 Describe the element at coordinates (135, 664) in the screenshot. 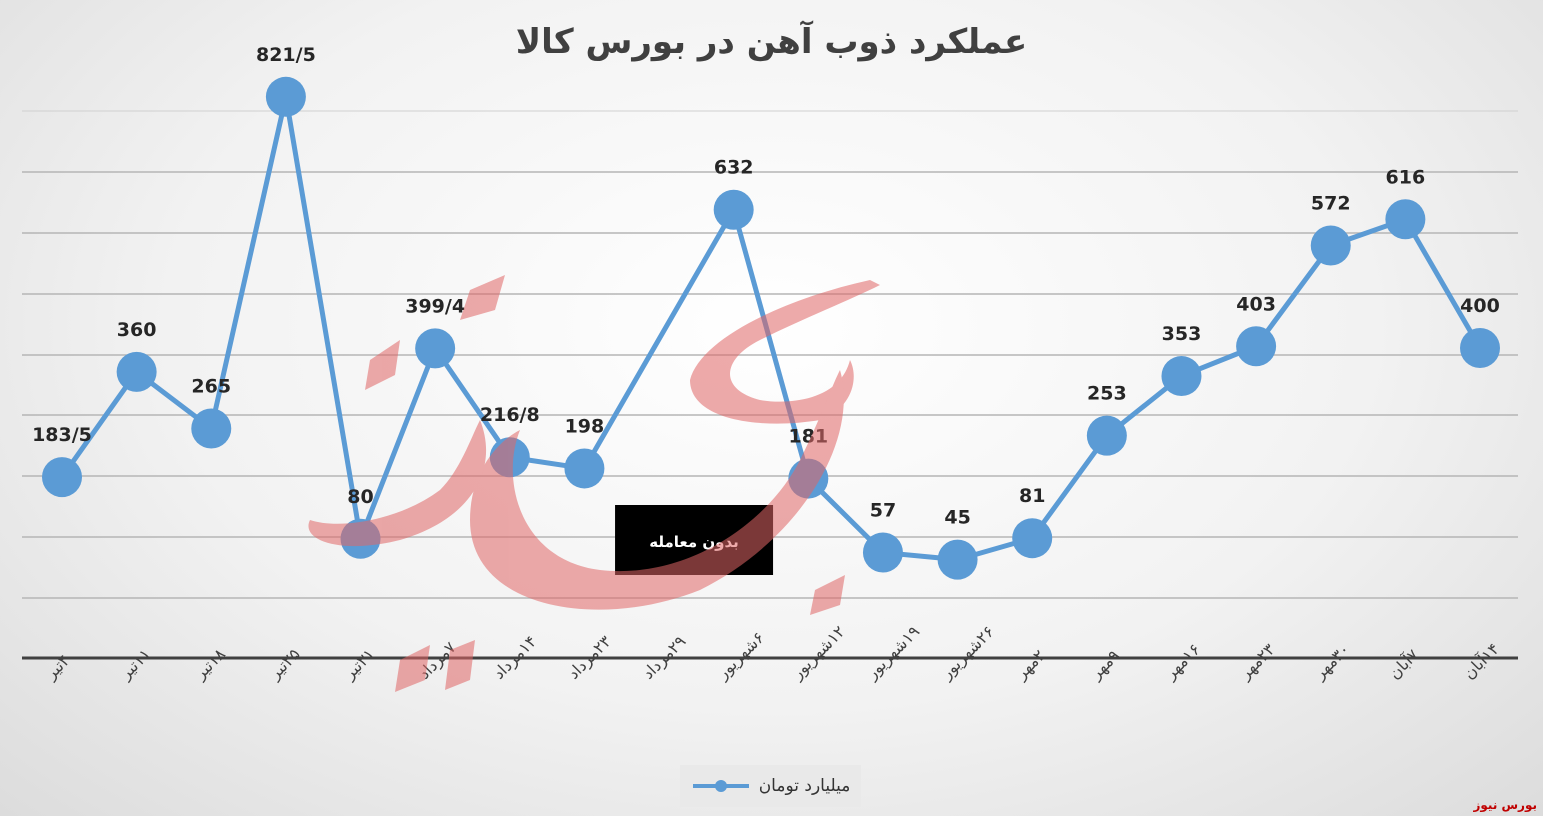

I see `x-tick-label: ۱۱تیر` at that location.